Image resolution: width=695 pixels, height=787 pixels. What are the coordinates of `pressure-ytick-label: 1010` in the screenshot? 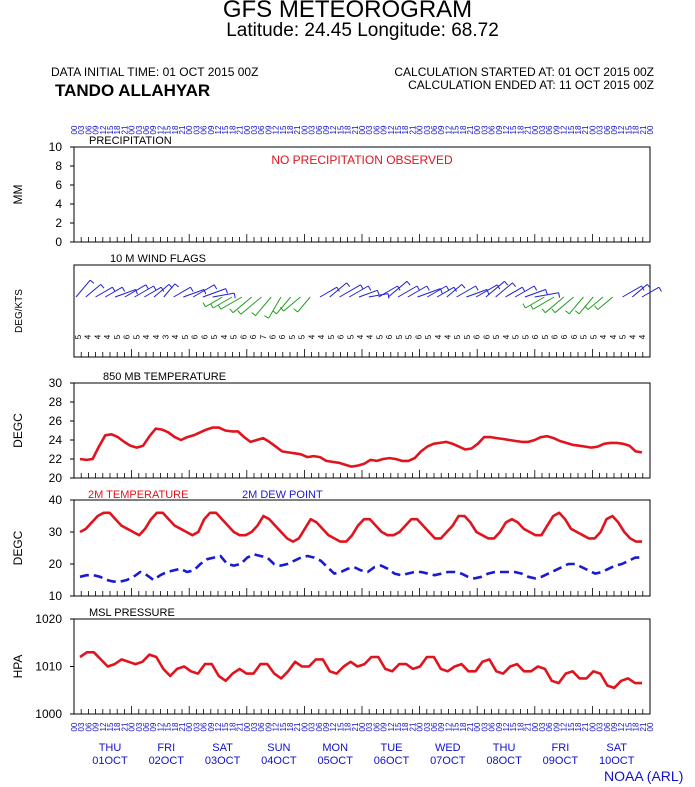 It's located at (48, 667).